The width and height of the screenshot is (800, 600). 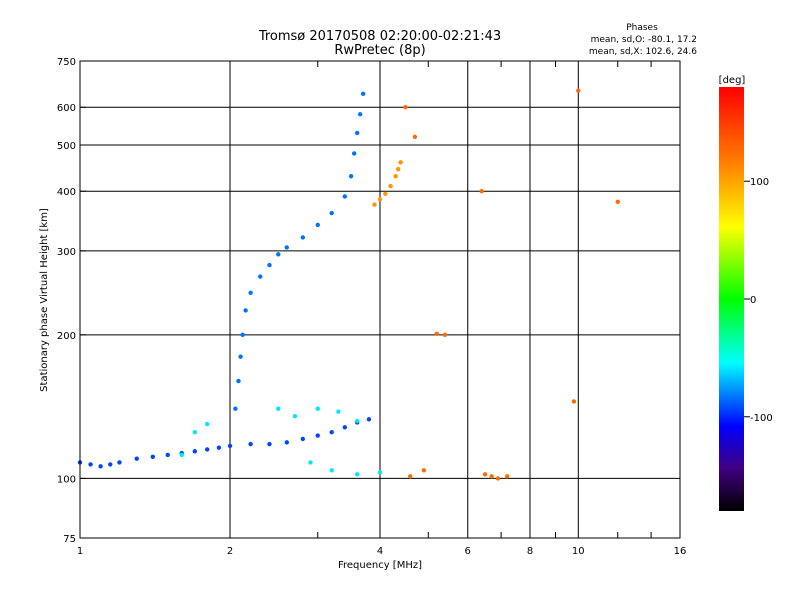 I want to click on phases-o-line: mean, sd,O: -80.1, 17.2, so click(x=644, y=40).